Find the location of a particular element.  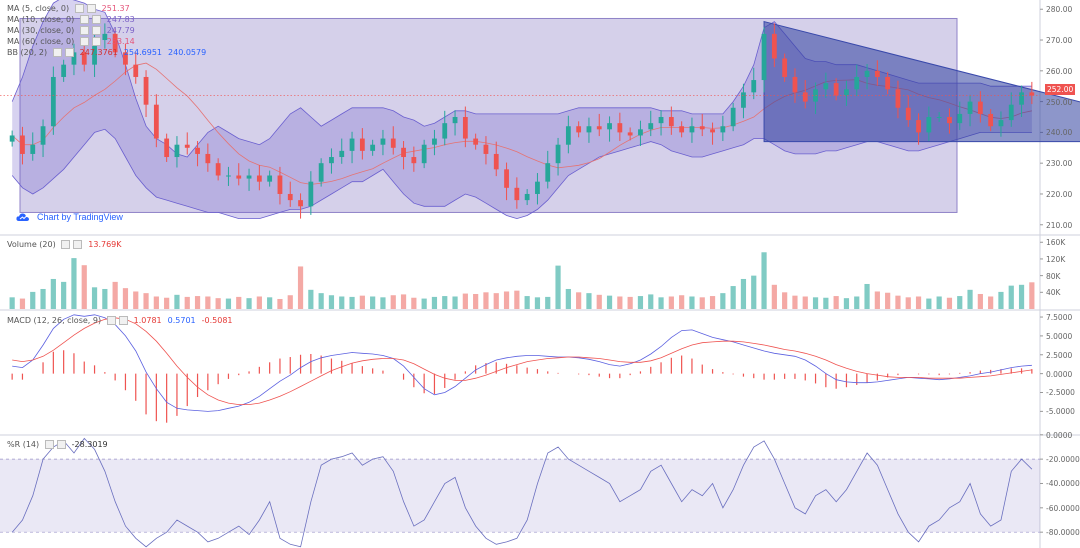

legend-ma5: MA (5, close, 0) 251.37 is located at coordinates (68, 8).